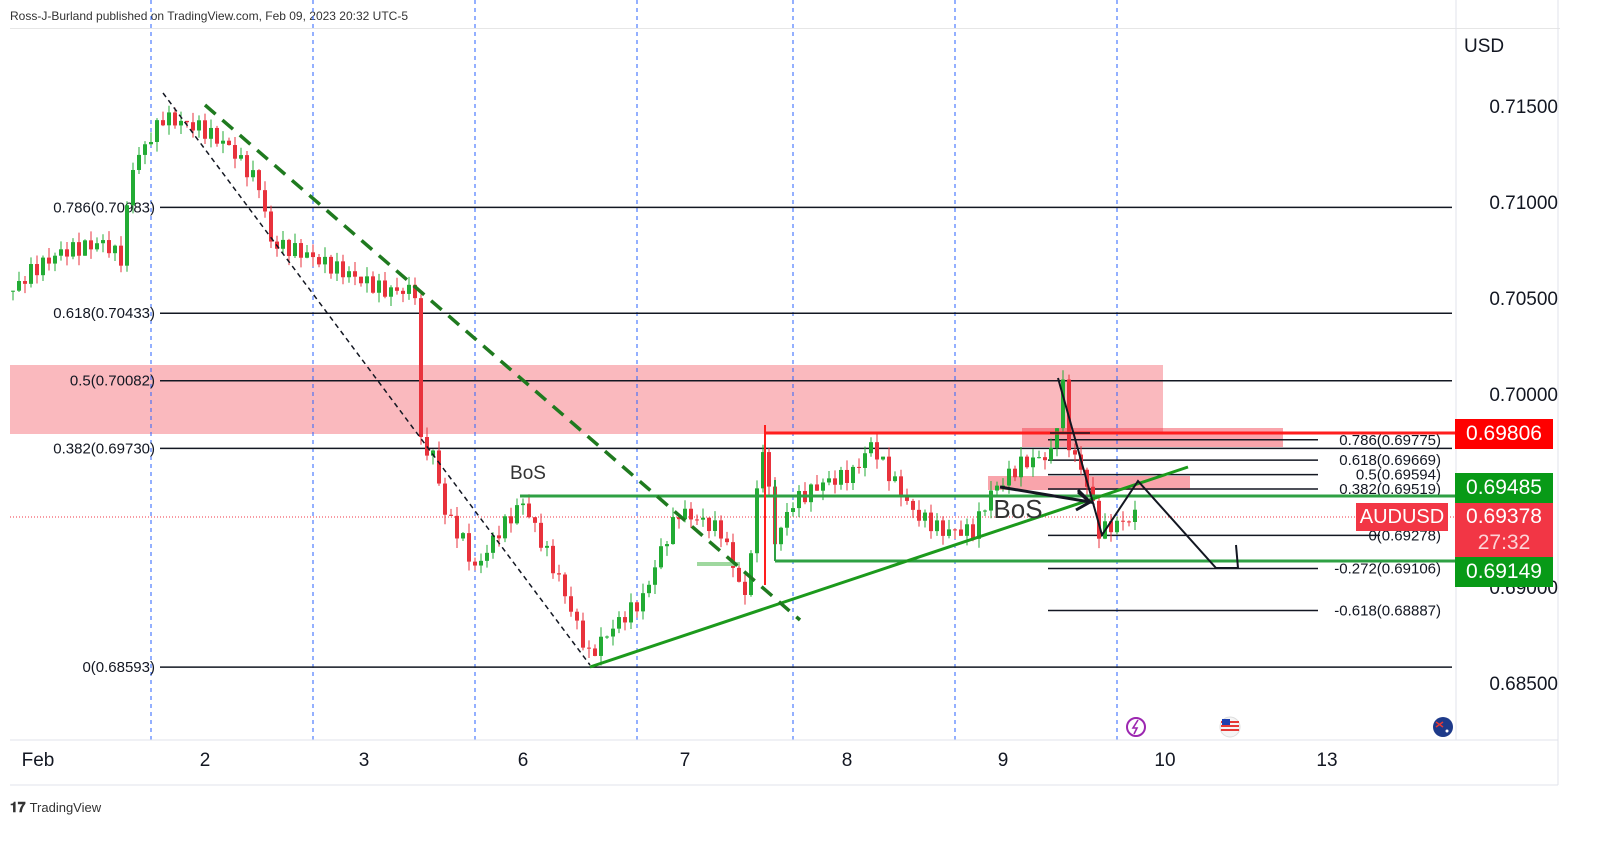 The width and height of the screenshot is (1602, 844). What do you see at coordinates (1504, 530) in the screenshot?
I see `last-price-badge: 0.69378 27:32` at bounding box center [1504, 530].